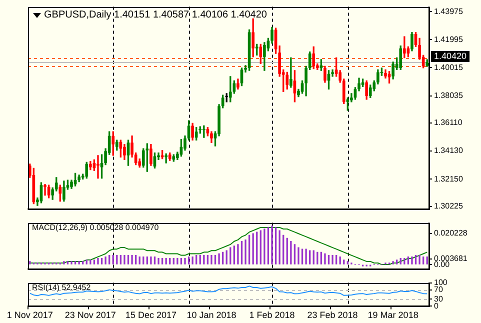 This screenshot has height=323, width=481. Describe the element at coordinates (29, 315) in the screenshot. I see `x-tick-label: 1 Nov 2017` at that location.